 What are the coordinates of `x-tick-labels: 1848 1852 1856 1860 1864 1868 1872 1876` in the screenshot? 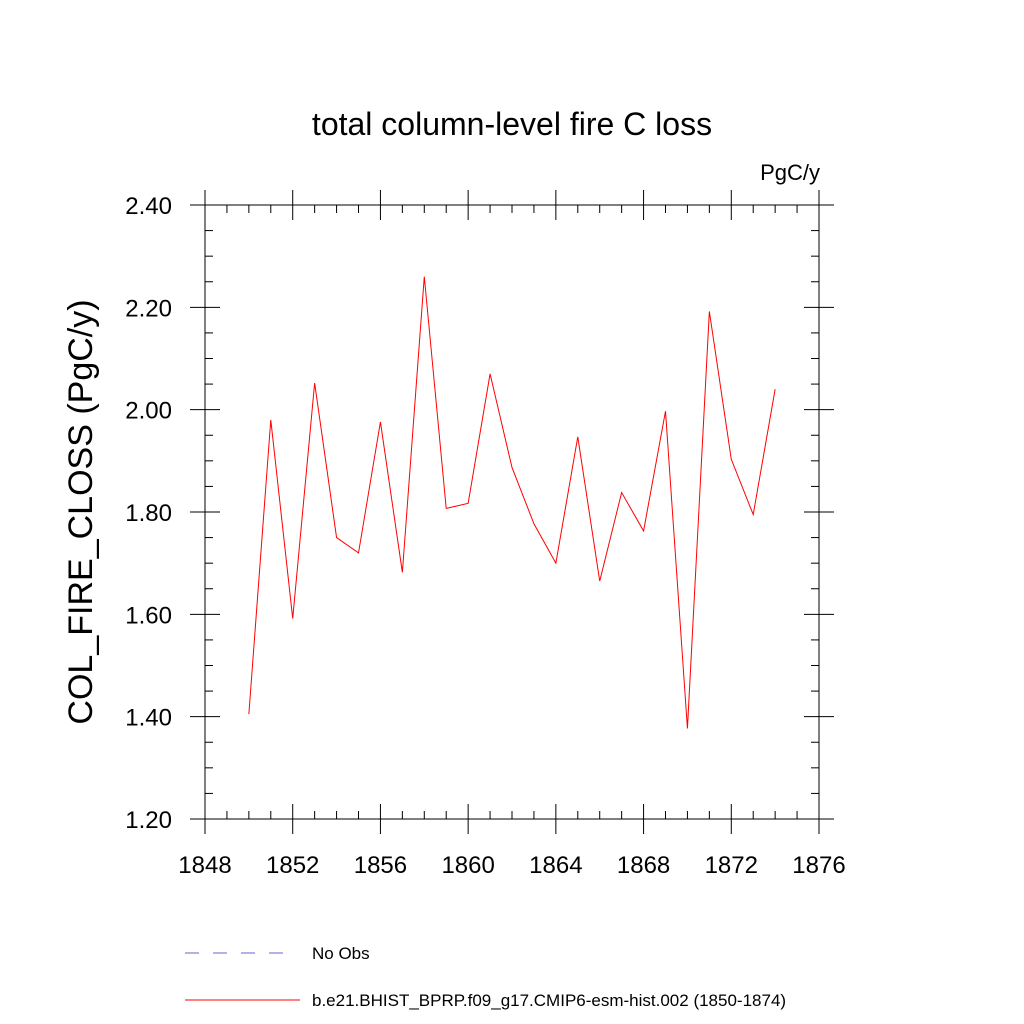 It's located at (511, 865).